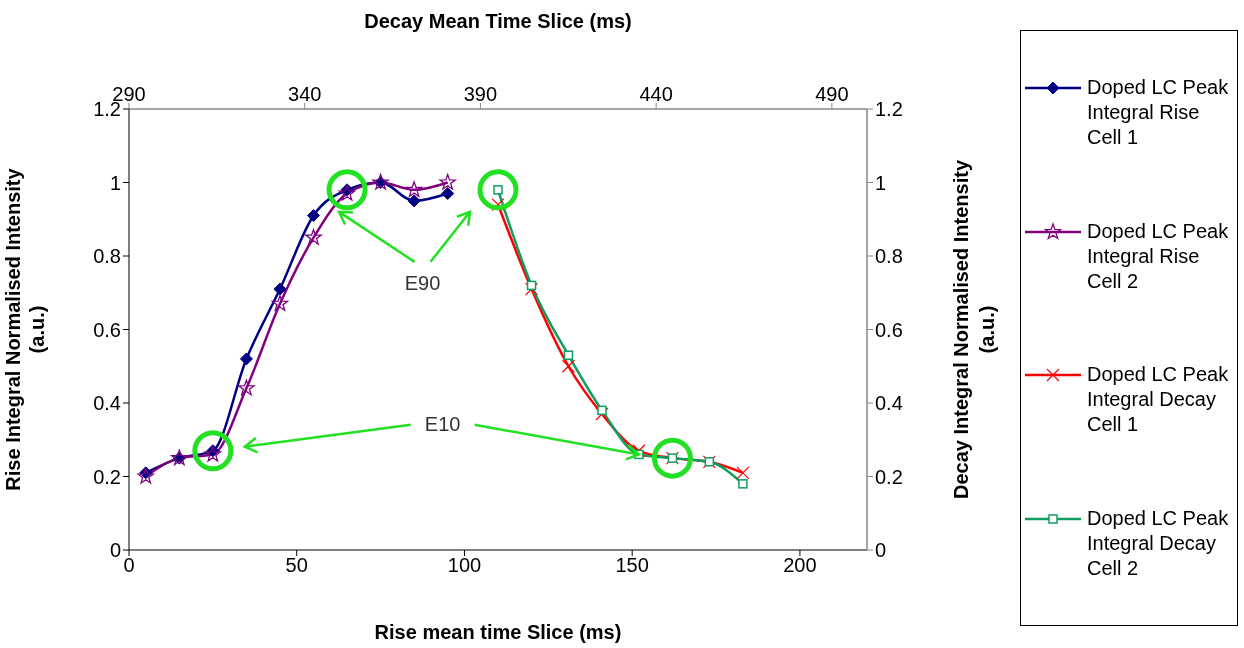 The height and width of the screenshot is (648, 1244). Describe the element at coordinates (632, 565) in the screenshot. I see `x-tick-label: 150` at that location.